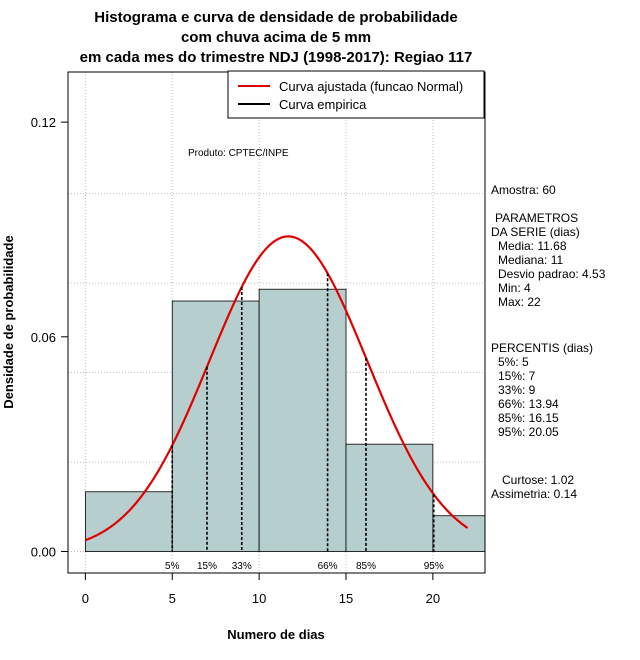 This screenshot has width=640, height=660. What do you see at coordinates (328, 566) in the screenshot?
I see `percentile-label-3: 66%` at bounding box center [328, 566].